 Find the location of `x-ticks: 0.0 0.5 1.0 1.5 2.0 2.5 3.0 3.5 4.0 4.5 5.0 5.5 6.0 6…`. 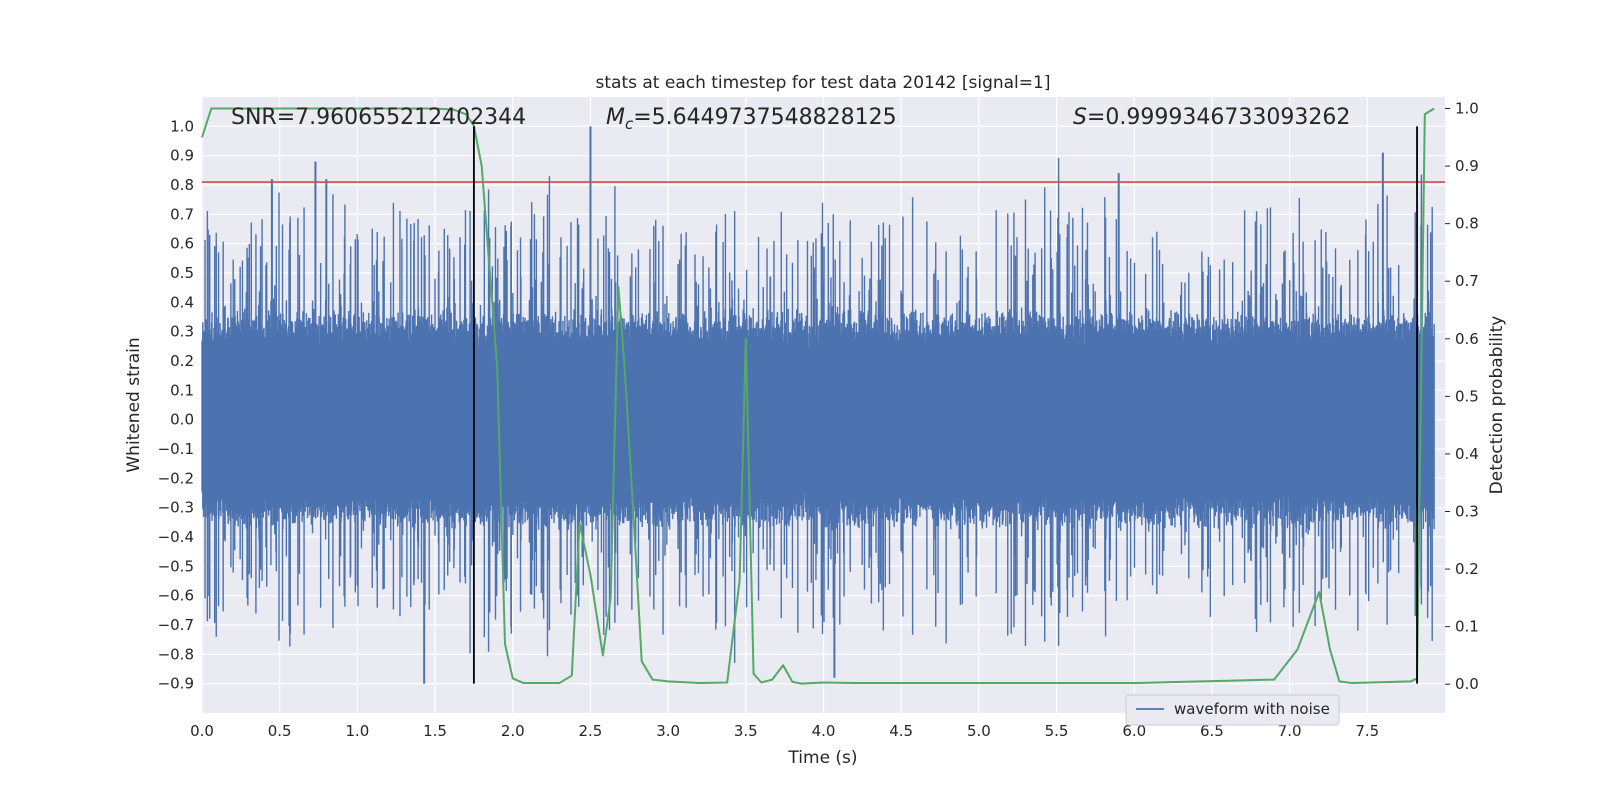

x-ticks: 0.0 0.5 1.0 1.5 2.0 2.5 3.0 3.5 4.0 4.5 5.0 5.5 6.0 6… is located at coordinates (784, 731).